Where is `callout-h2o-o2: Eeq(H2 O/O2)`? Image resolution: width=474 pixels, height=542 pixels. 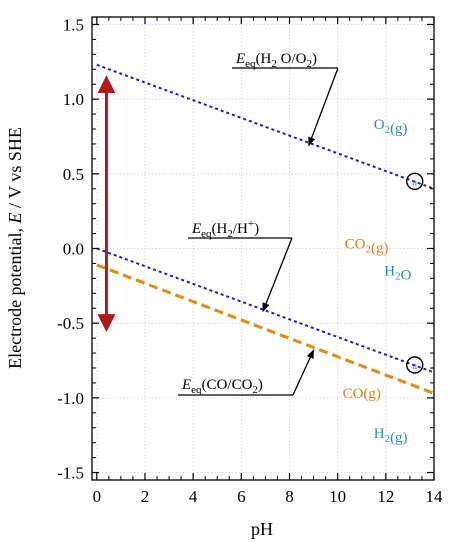
callout-h2o-o2: Eeq(H2 O/O2) is located at coordinates (285, 99).